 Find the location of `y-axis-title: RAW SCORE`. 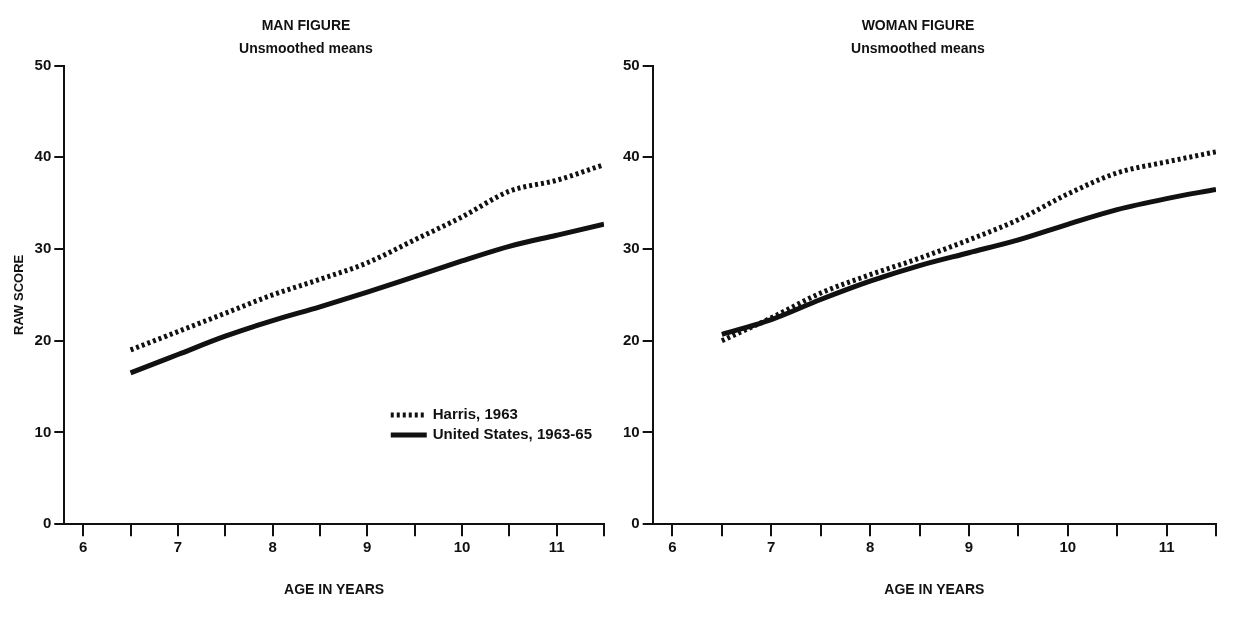

y-axis-title: RAW SCORE is located at coordinates (19, 294).